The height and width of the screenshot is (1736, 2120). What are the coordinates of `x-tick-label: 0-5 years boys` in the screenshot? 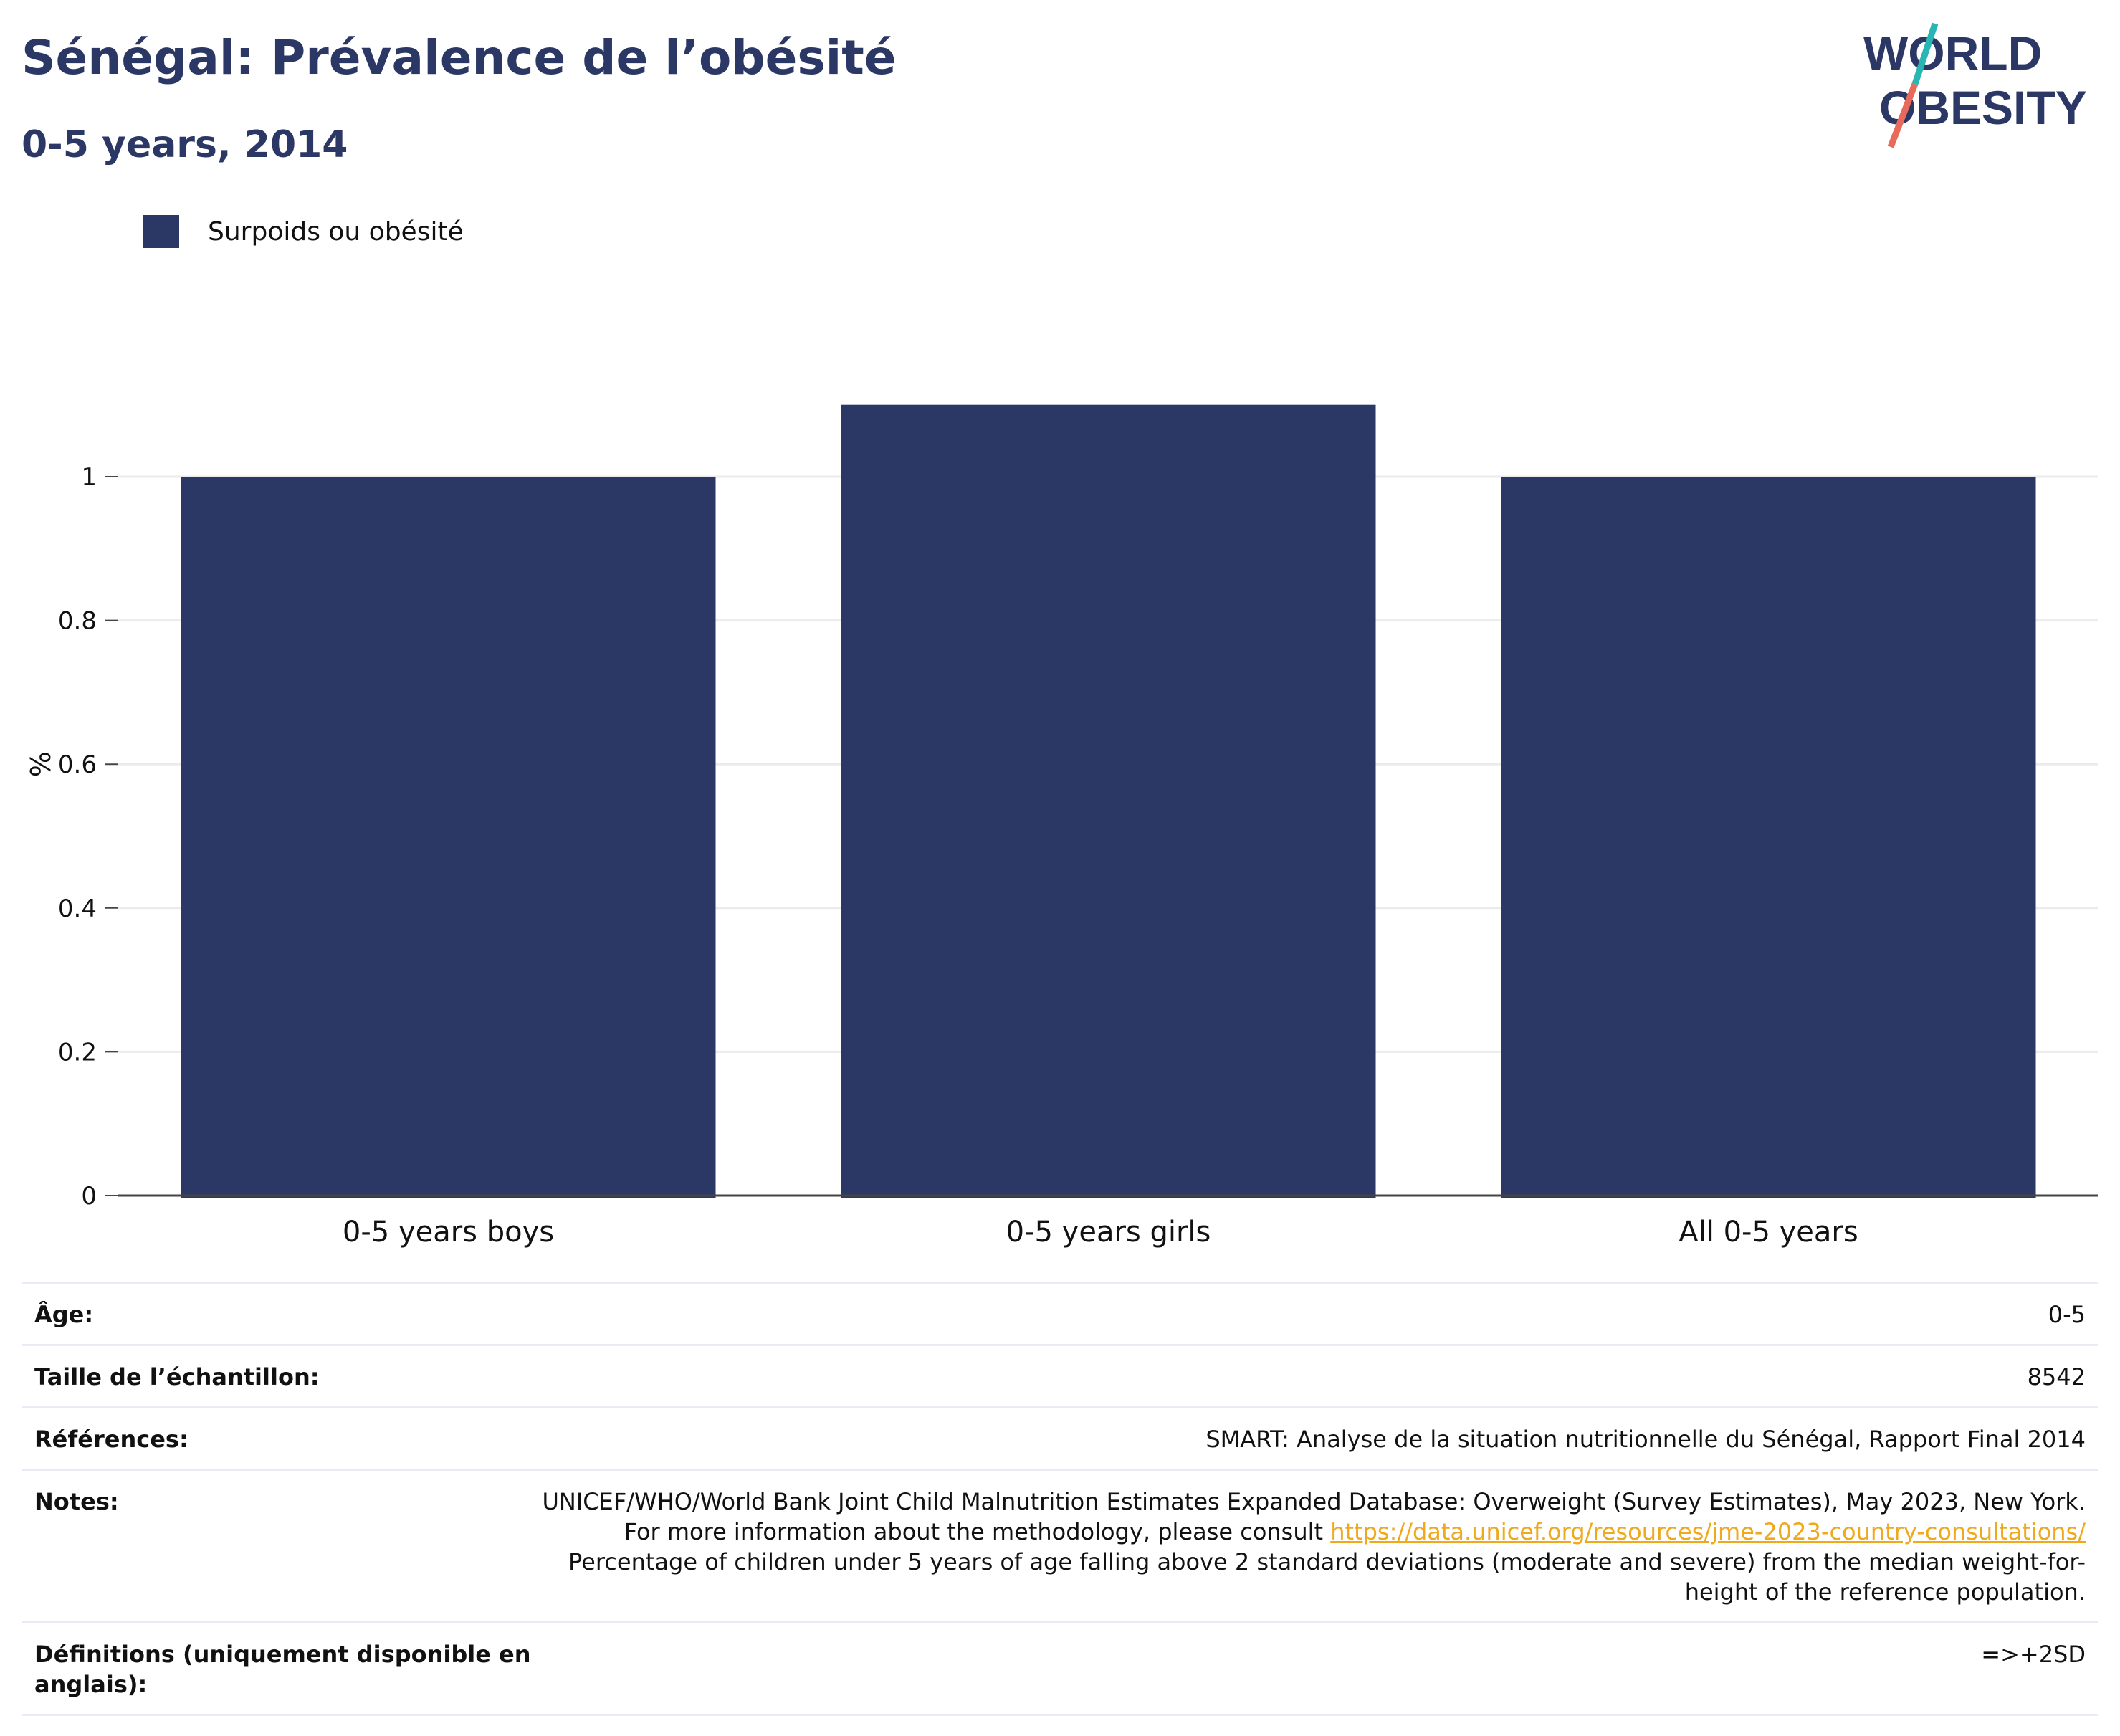 It's located at (449, 1232).